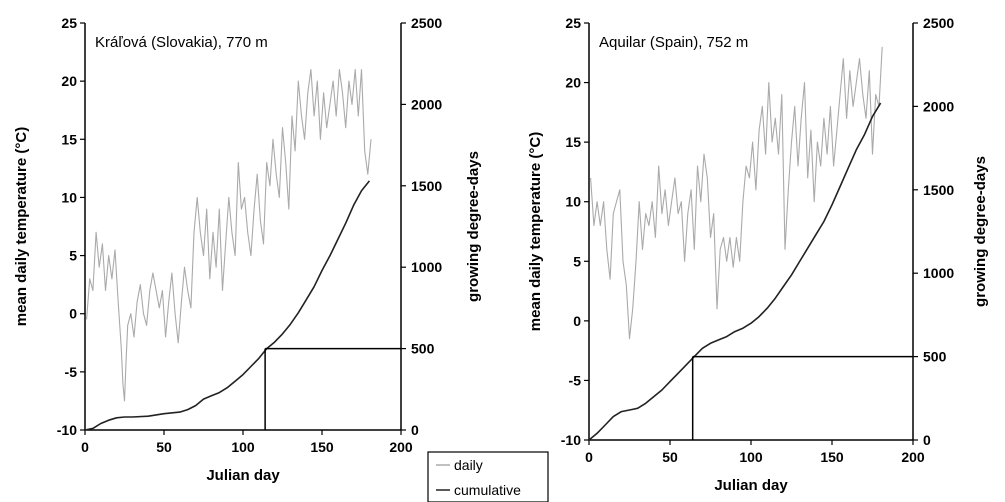 The image size is (1005, 502). What do you see at coordinates (468, 465) in the screenshot?
I see `legend-label-daily: daily` at bounding box center [468, 465].